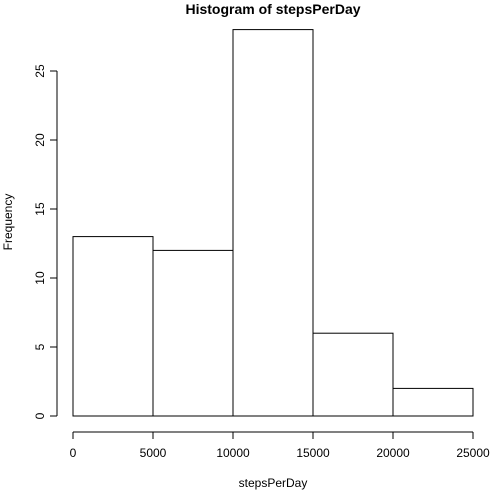 The image size is (504, 504). Describe the element at coordinates (313, 453) in the screenshot. I see `x-tick-label-15000: 15000` at that location.